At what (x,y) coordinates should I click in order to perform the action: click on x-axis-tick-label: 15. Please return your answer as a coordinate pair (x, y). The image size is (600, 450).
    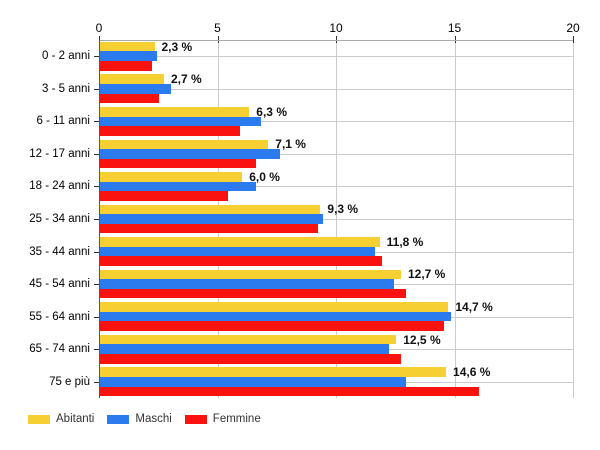
    Looking at the image, I should click on (454, 28).